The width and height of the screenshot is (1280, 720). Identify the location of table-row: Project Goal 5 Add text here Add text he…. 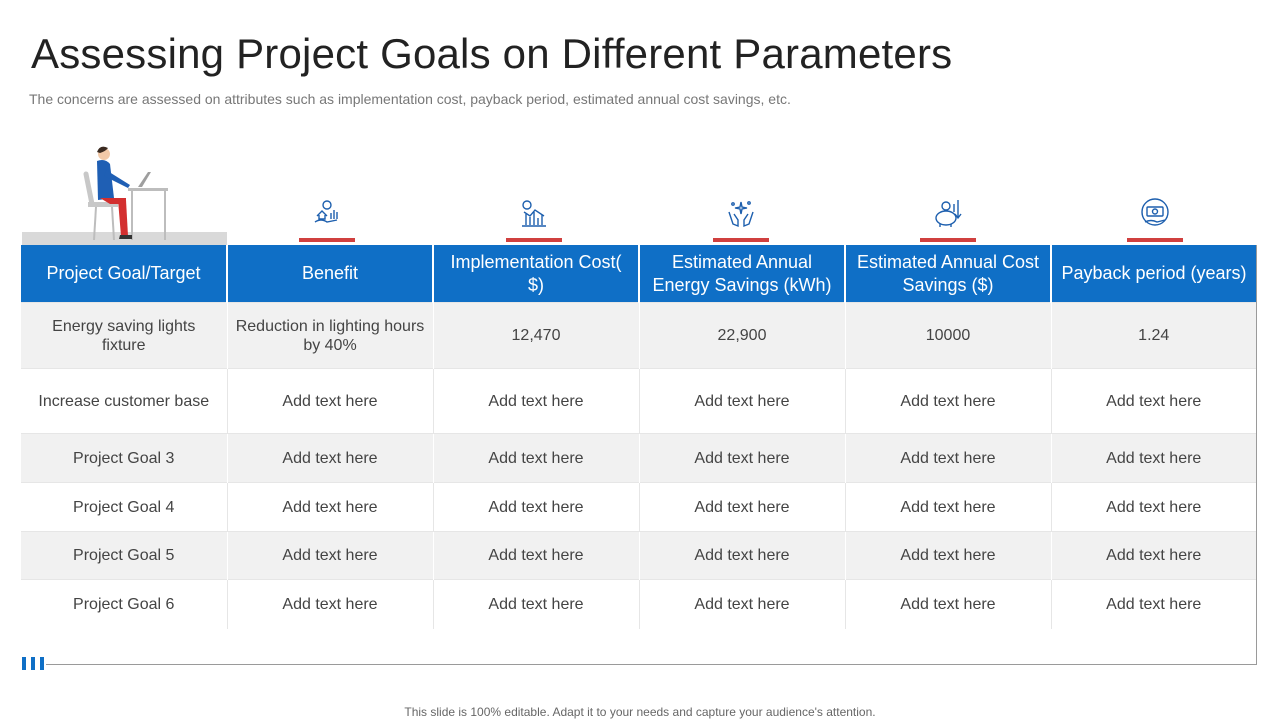
(638, 555).